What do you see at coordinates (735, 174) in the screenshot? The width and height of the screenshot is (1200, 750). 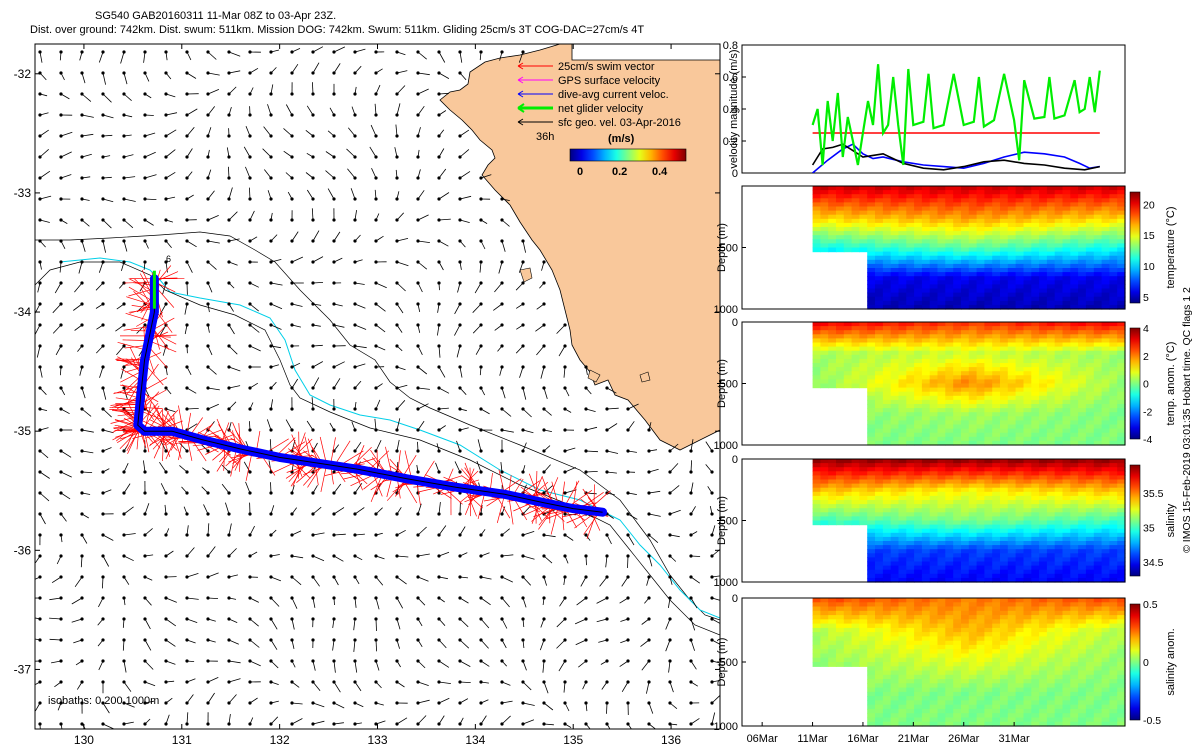 I see `velocity-ytick-label: 0` at bounding box center [735, 174].